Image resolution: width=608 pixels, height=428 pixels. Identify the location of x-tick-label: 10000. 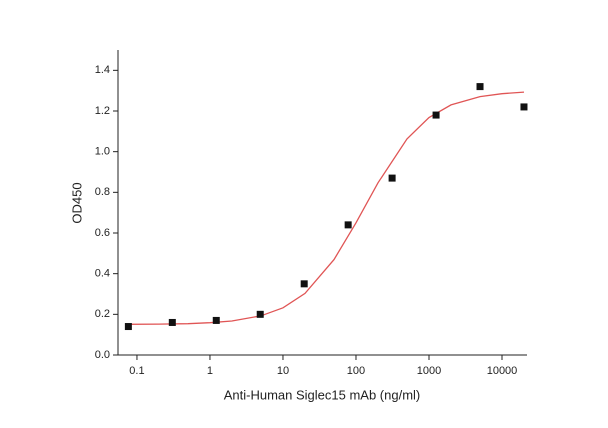
(502, 371).